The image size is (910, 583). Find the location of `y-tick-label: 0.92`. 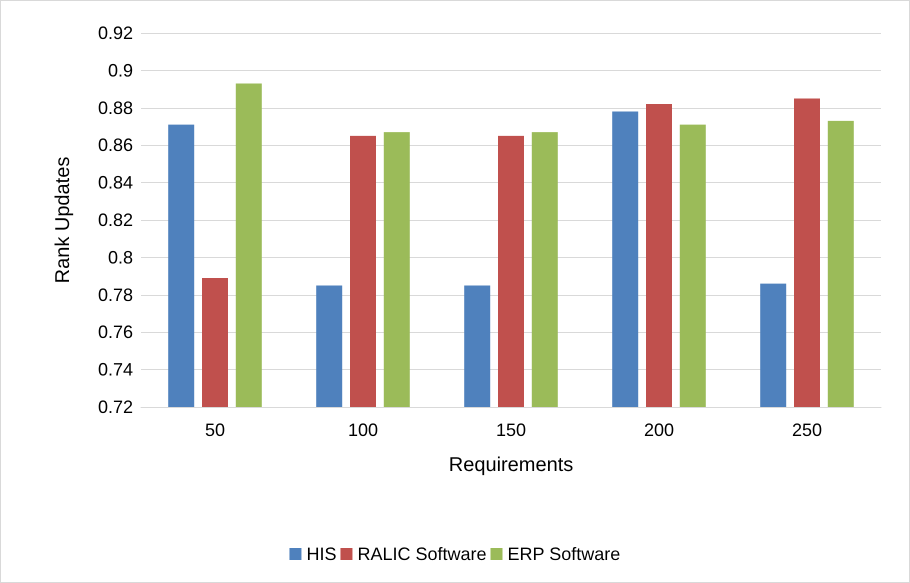

y-tick-label: 0.92 is located at coordinates (115, 33).